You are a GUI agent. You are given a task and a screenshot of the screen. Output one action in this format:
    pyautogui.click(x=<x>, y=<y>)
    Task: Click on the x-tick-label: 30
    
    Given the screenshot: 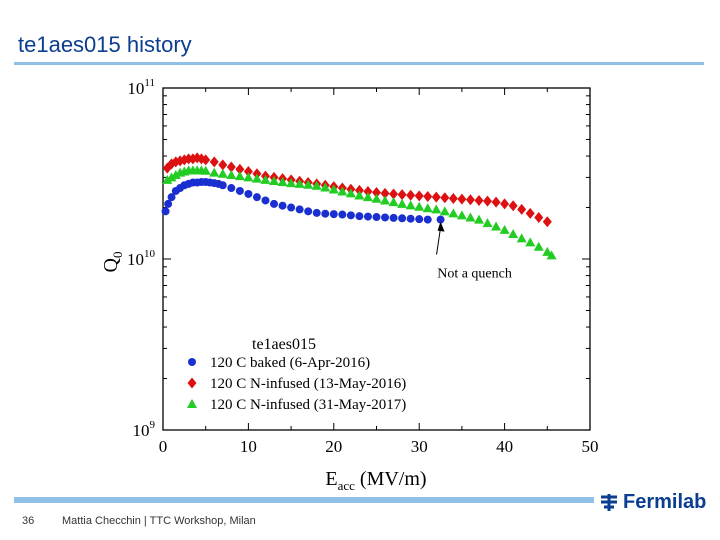 What is the action you would take?
    pyautogui.click(x=419, y=446)
    